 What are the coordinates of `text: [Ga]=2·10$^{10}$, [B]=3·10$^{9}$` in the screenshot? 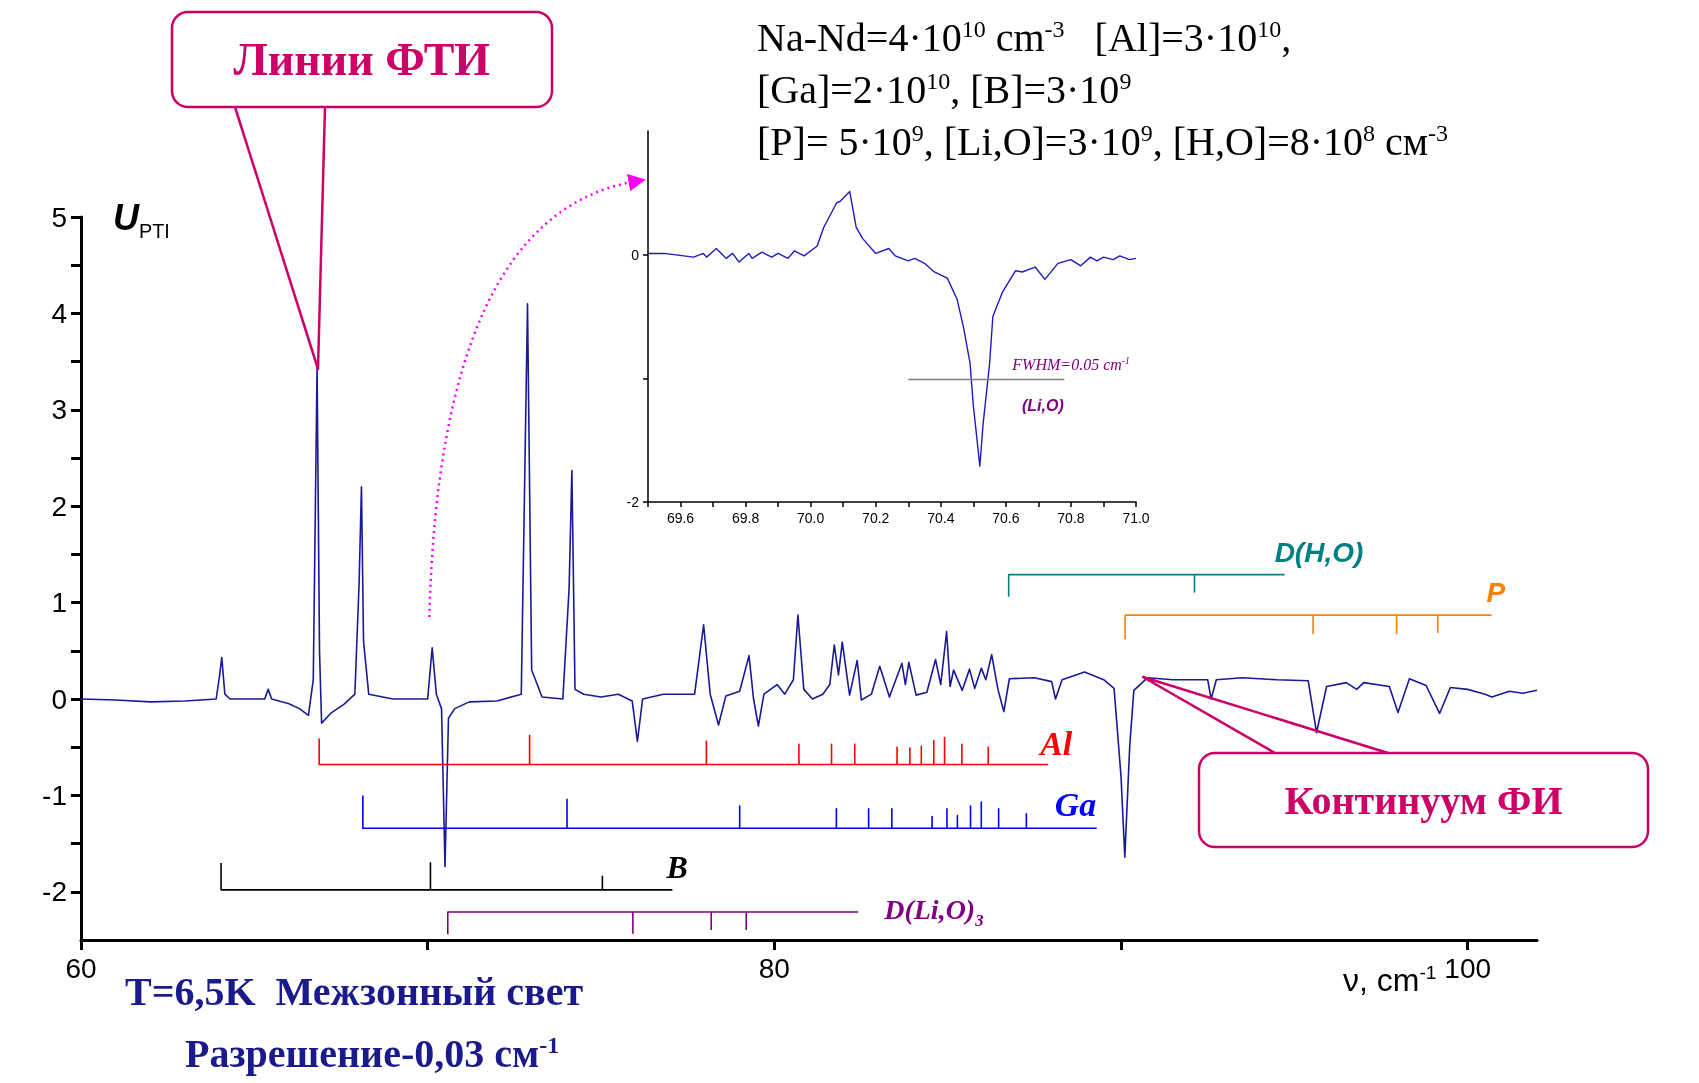 It's located at (944, 89).